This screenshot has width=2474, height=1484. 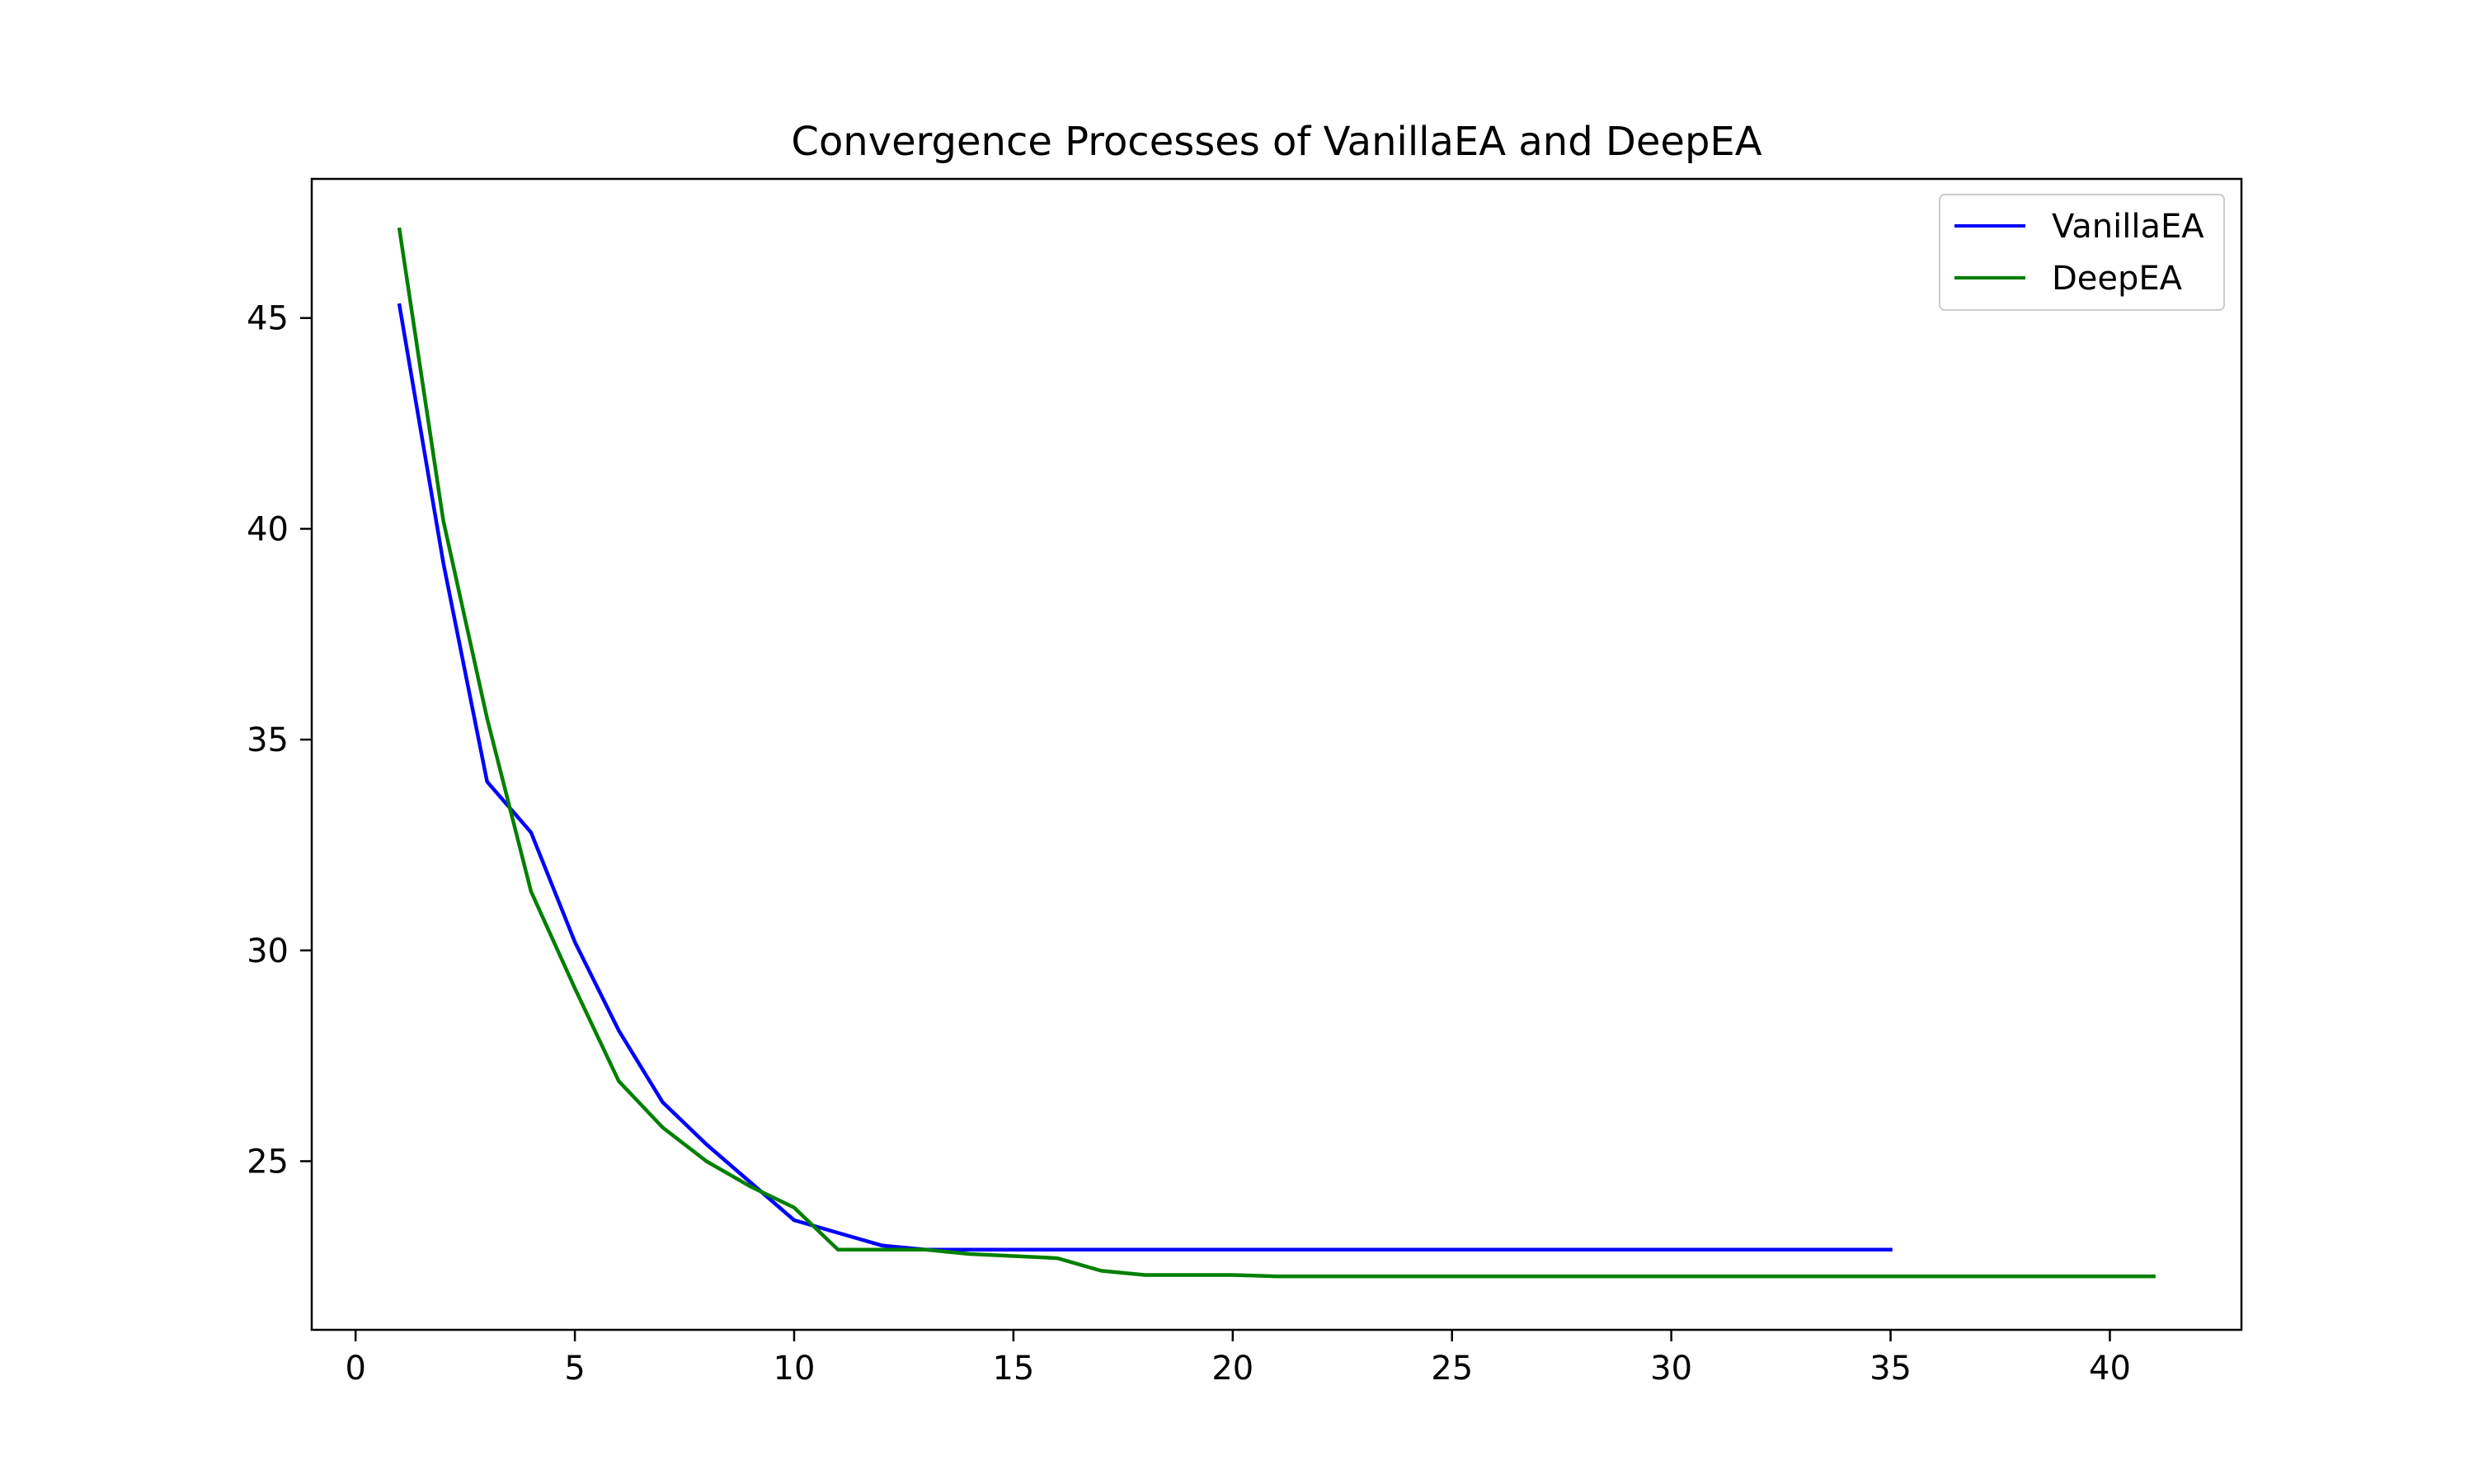 I want to click on legend-box, so click(x=2082, y=252).